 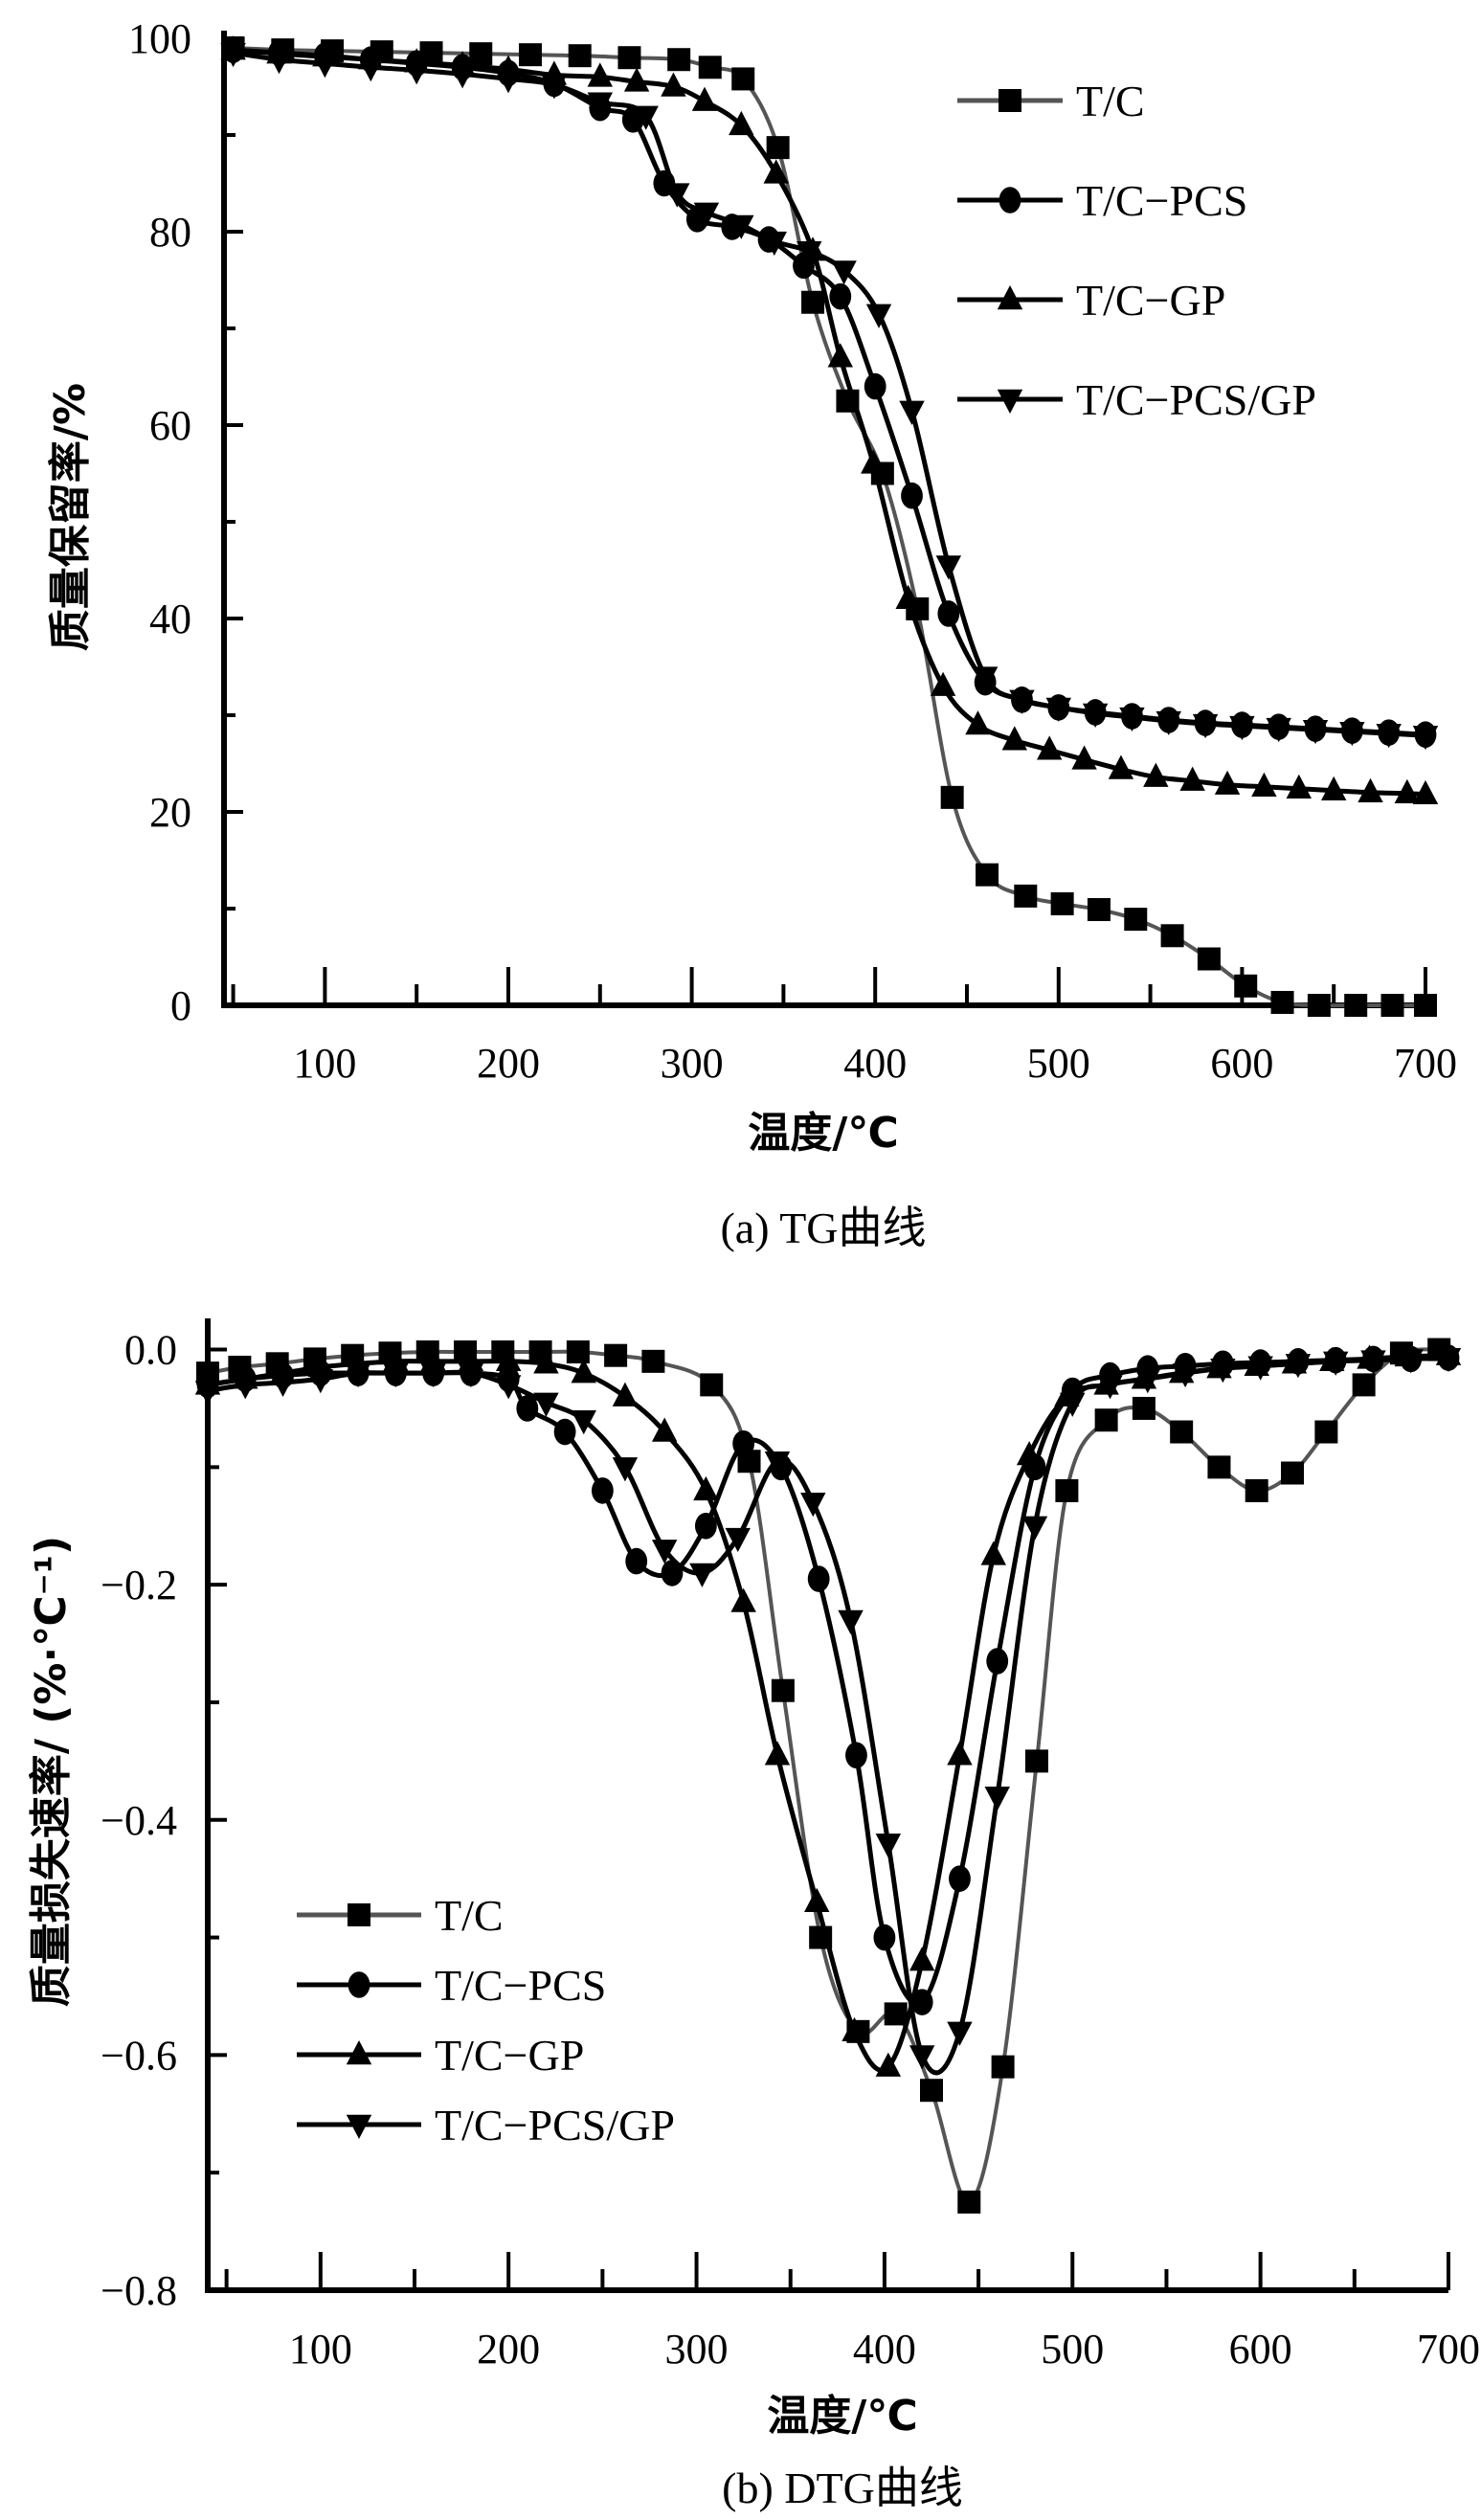 I want to click on tg-x-tick-label: 300, so click(x=692, y=1063).